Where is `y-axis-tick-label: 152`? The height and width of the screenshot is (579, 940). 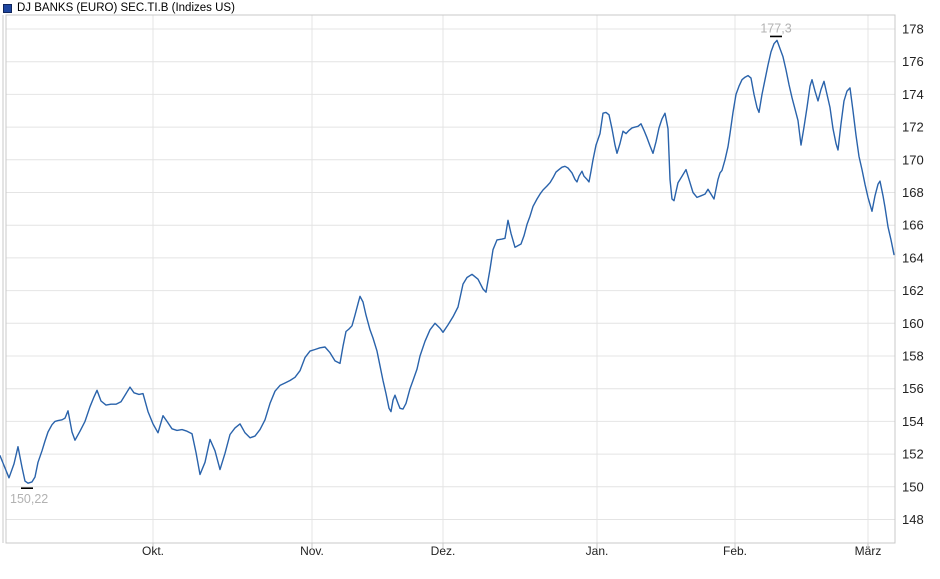
y-axis-tick-label: 152 is located at coordinates (913, 454).